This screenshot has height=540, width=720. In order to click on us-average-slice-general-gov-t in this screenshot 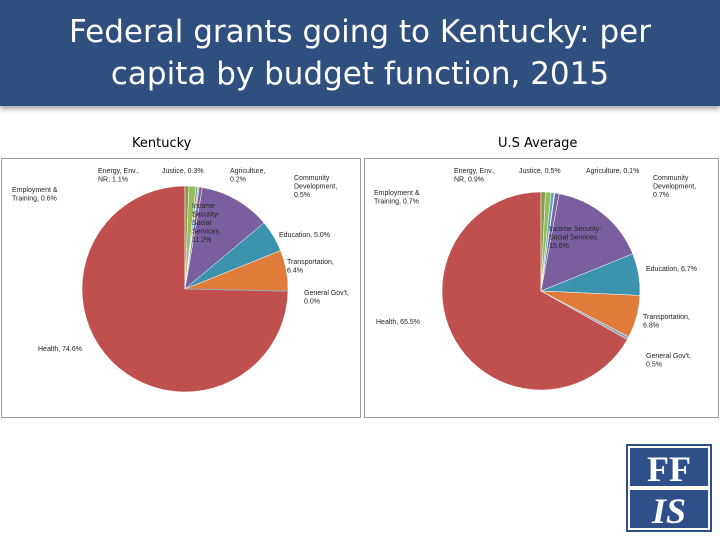, I will do `click(585, 315)`.